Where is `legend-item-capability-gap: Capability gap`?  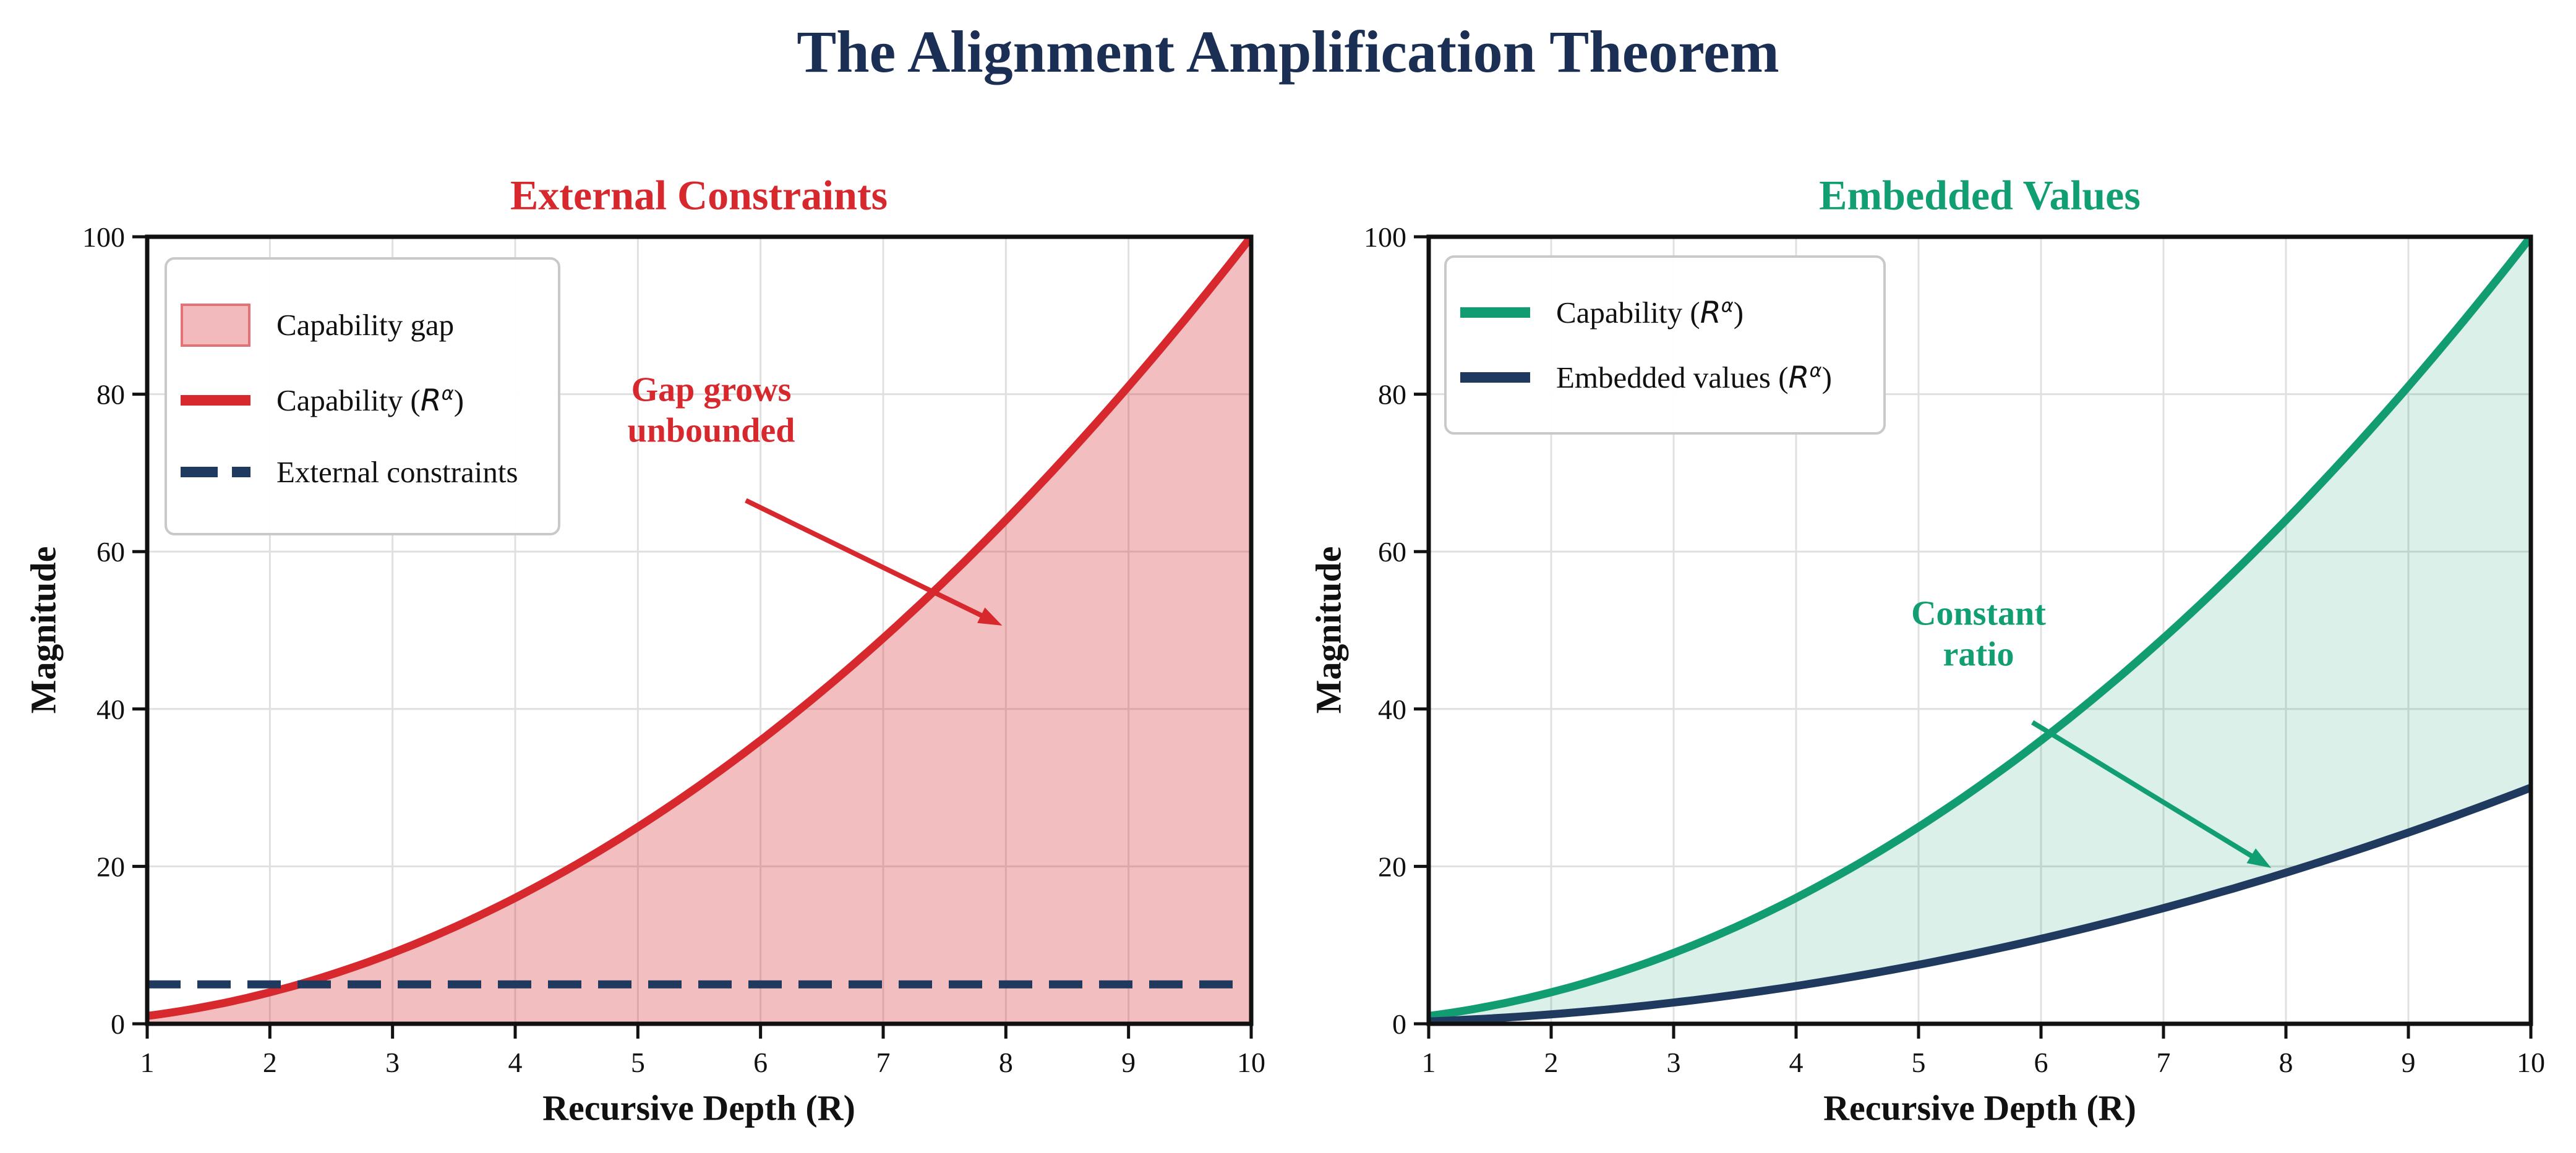
legend-item-capability-gap: Capability gap is located at coordinates (360, 325).